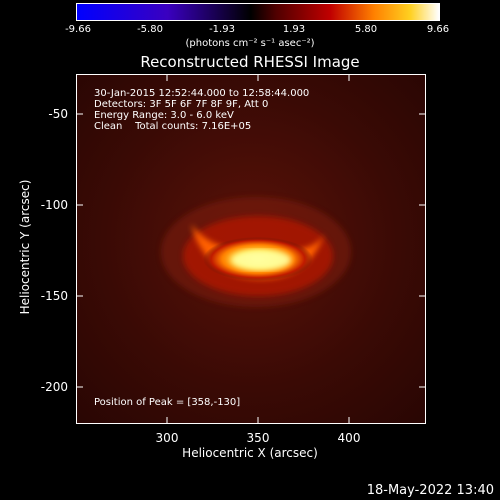  I want to click on colorbar-gradient, so click(258, 12).